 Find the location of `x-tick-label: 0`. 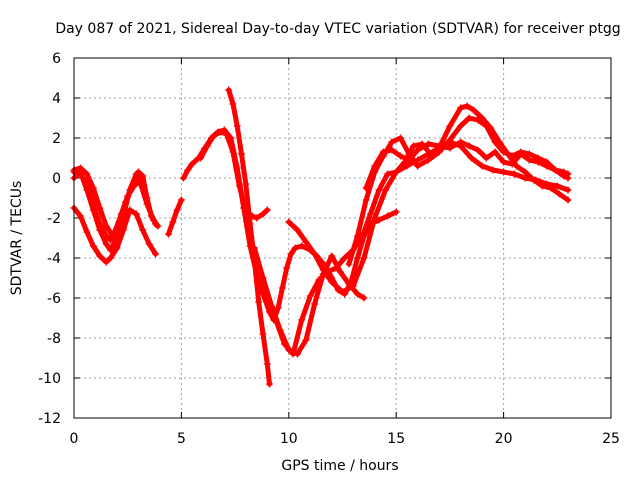

x-tick-label: 0 is located at coordinates (74, 439).